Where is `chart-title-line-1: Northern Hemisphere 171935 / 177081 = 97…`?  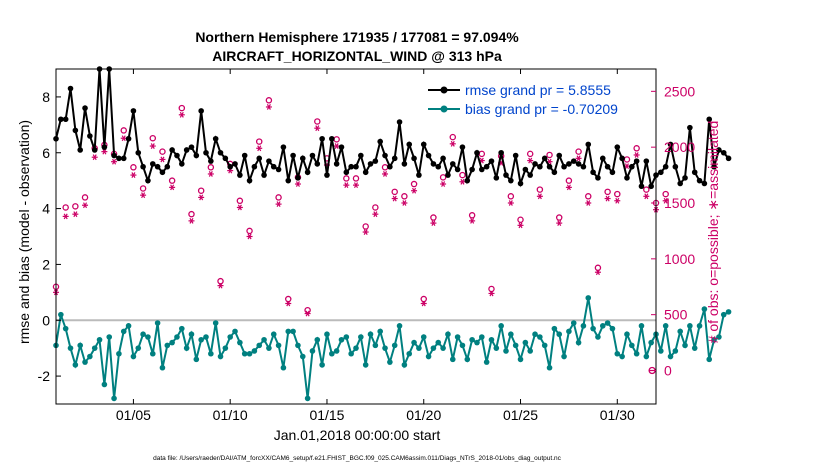
chart-title-line-1: Northern Hemisphere 171935 / 177081 = 97… is located at coordinates (357, 37).